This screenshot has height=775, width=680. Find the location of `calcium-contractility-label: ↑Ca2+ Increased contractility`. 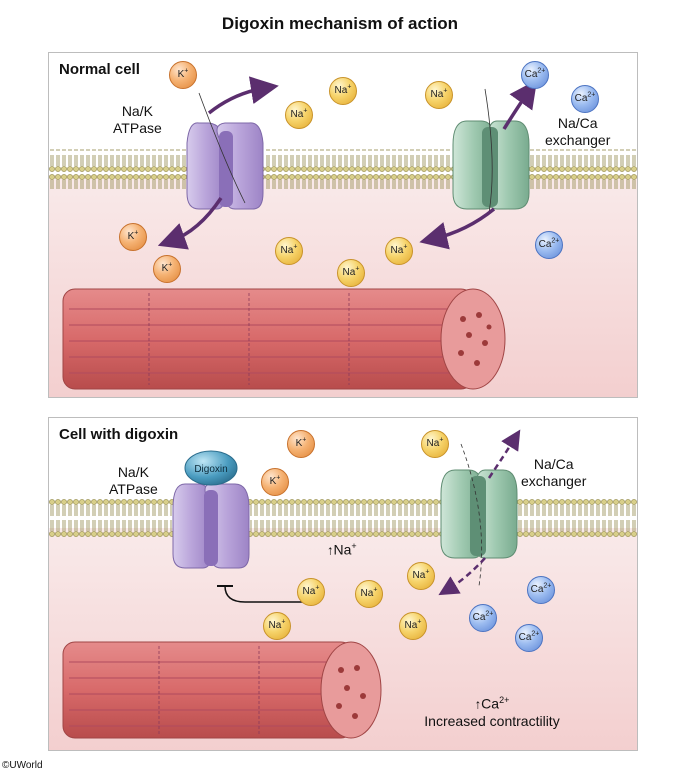

calcium-contractility-label: ↑Ca2+ Increased contractility is located at coordinates (492, 711).